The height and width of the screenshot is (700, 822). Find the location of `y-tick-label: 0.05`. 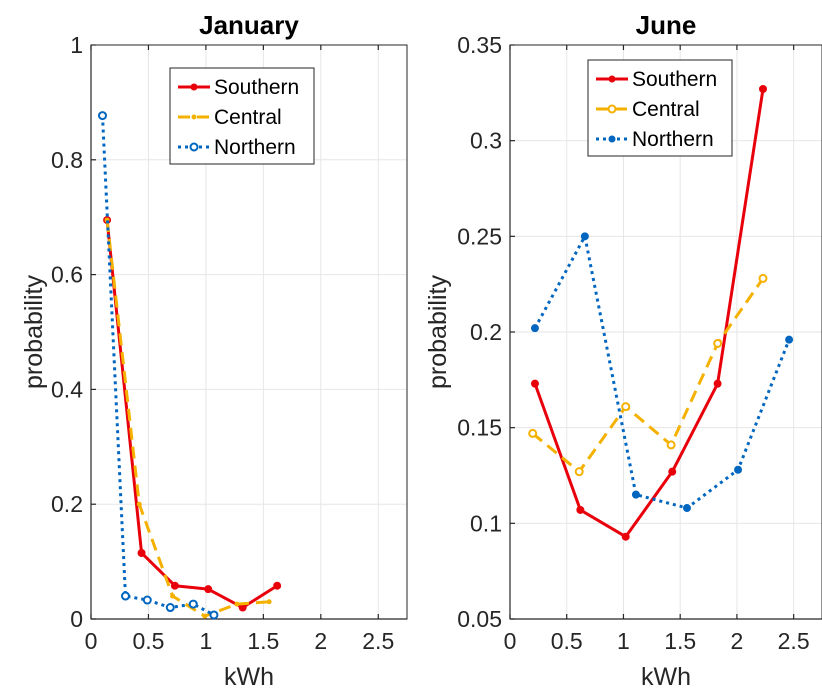

y-tick-label: 0.05 is located at coordinates (479, 619).